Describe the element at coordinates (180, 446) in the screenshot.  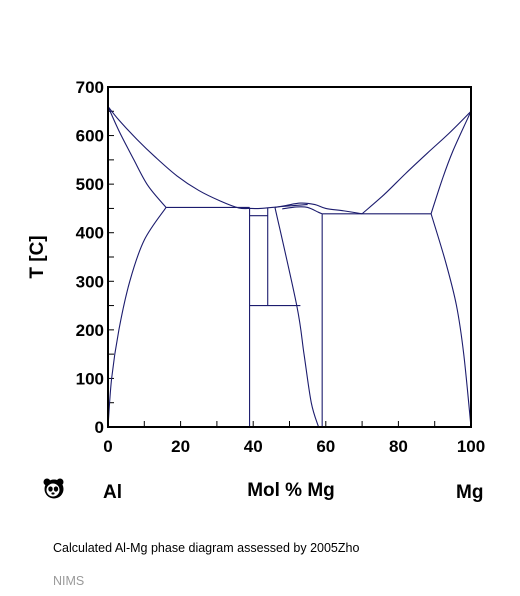
I see `x-tick-label: 20` at that location.